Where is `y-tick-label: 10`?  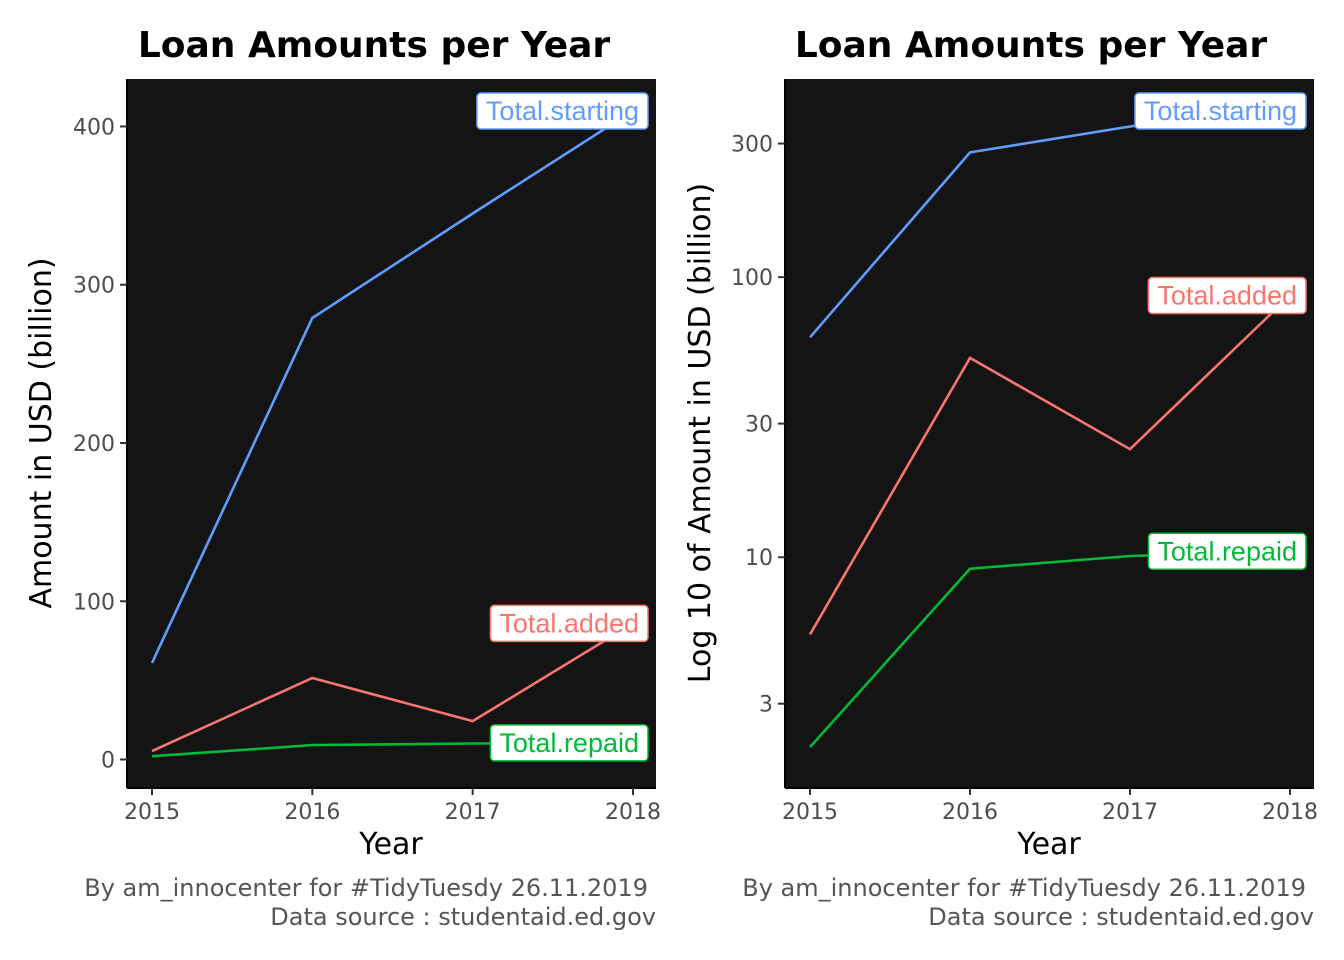
y-tick-label: 10 is located at coordinates (759, 558).